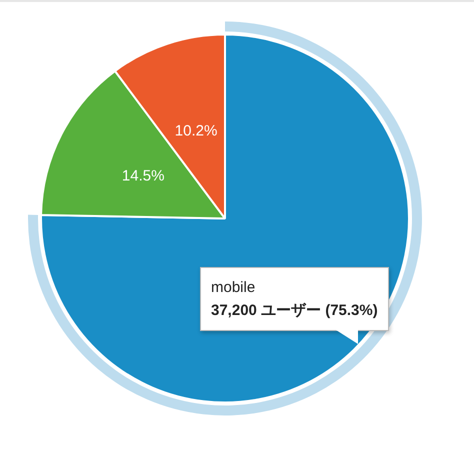 This screenshot has height=460, width=474. I want to click on data-label: 14.5%, so click(143, 176).